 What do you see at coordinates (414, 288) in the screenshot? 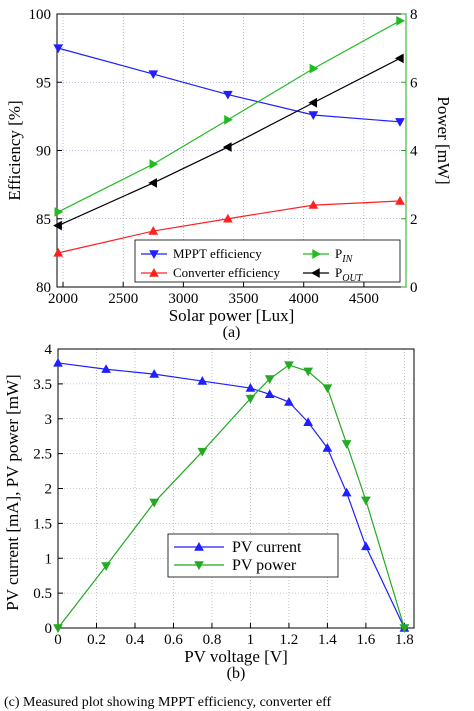
I see `y-tick-label-right: 0` at bounding box center [414, 288].